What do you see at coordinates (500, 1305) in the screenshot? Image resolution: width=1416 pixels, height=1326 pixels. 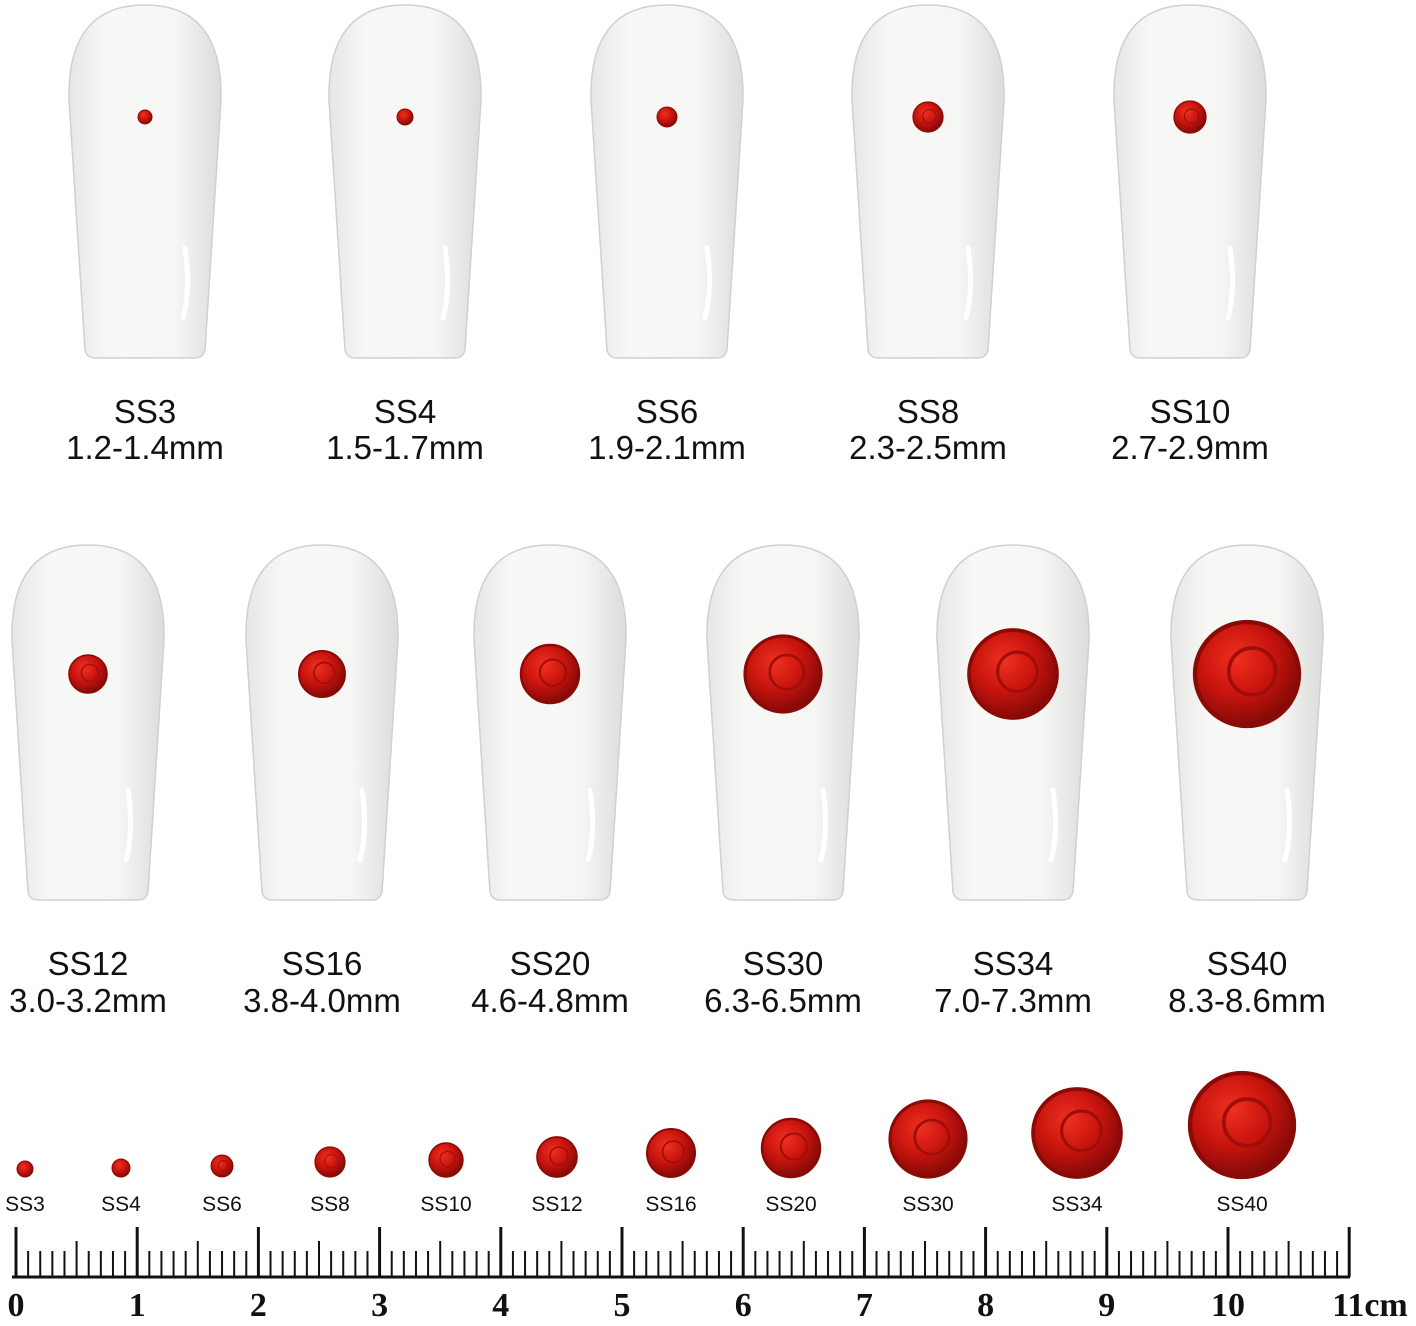 I see `ruler-label: 4` at bounding box center [500, 1305].